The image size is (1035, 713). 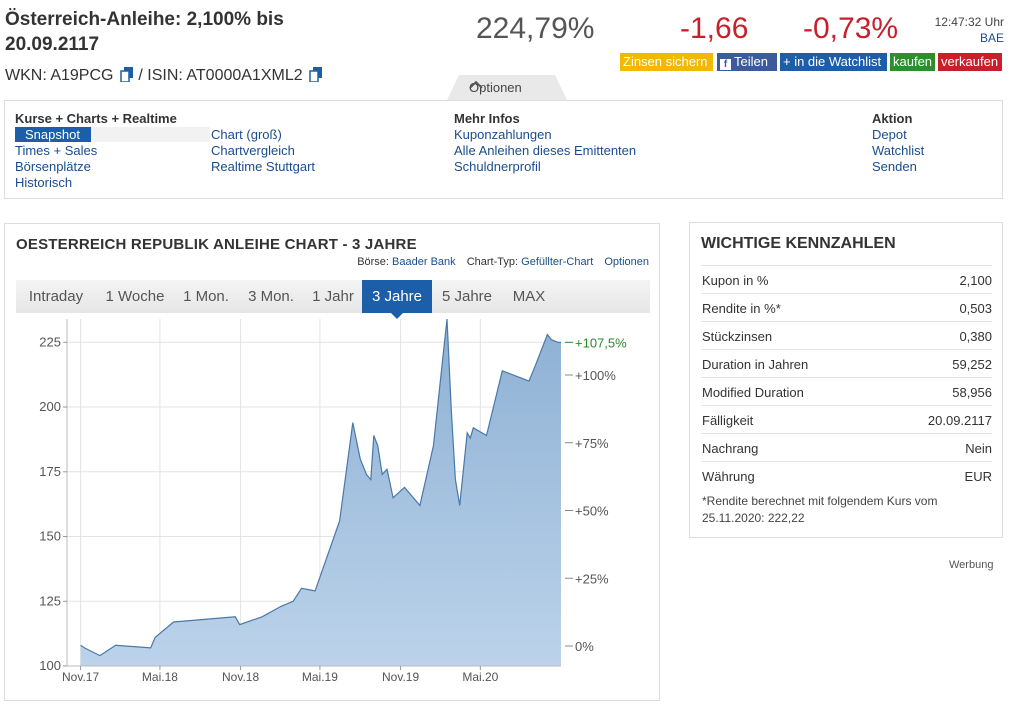 What do you see at coordinates (725, 64) in the screenshot?
I see `facebook-icon: f` at bounding box center [725, 64].